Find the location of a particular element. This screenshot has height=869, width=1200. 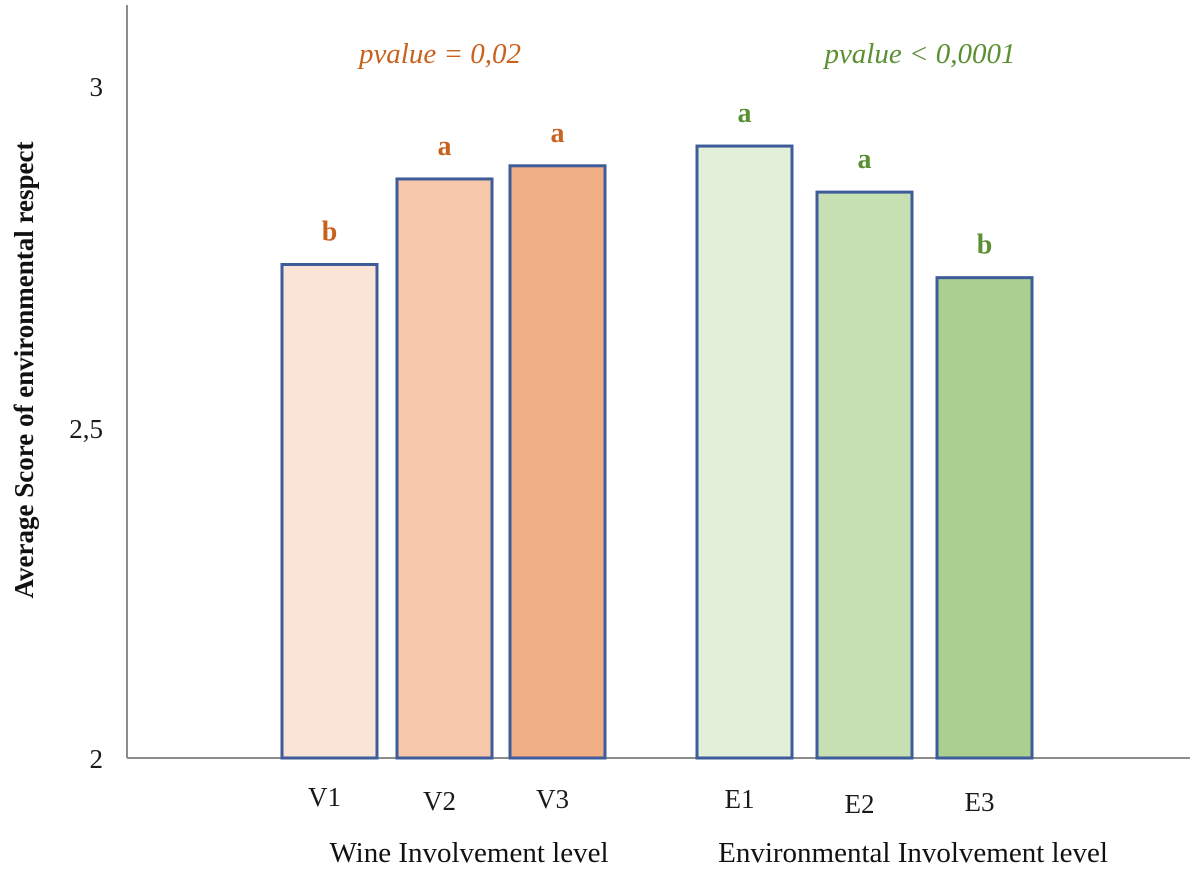

significance-letter-v3: a is located at coordinates (558, 133).